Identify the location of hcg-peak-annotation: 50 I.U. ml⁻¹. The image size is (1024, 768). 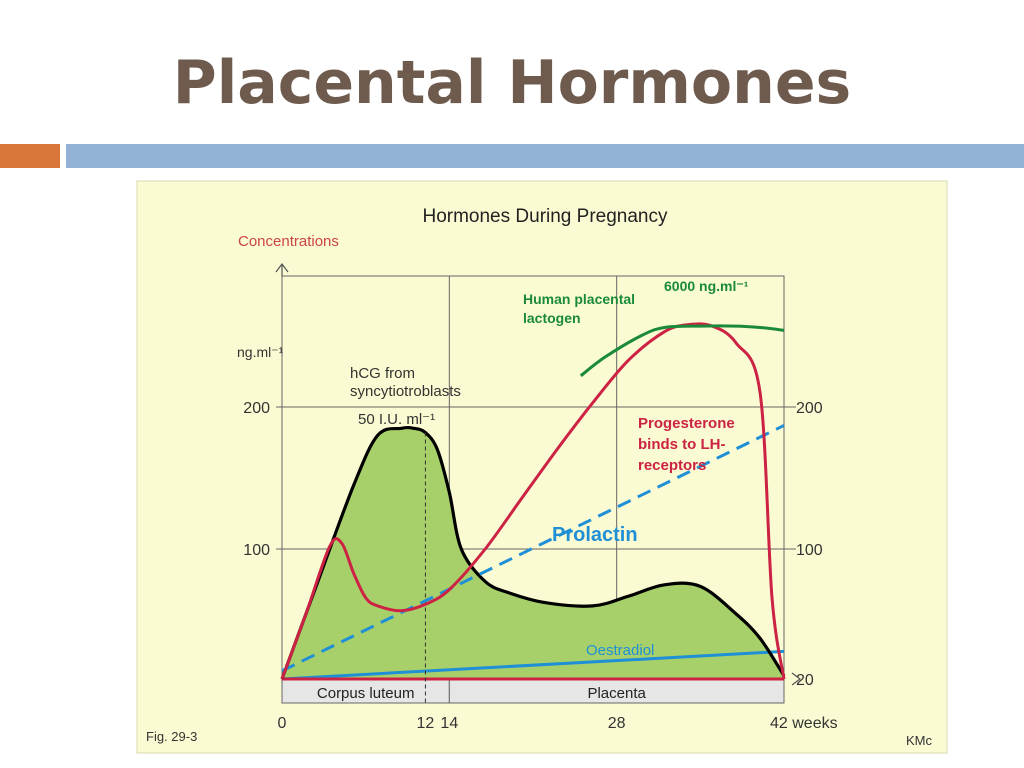
(396, 419).